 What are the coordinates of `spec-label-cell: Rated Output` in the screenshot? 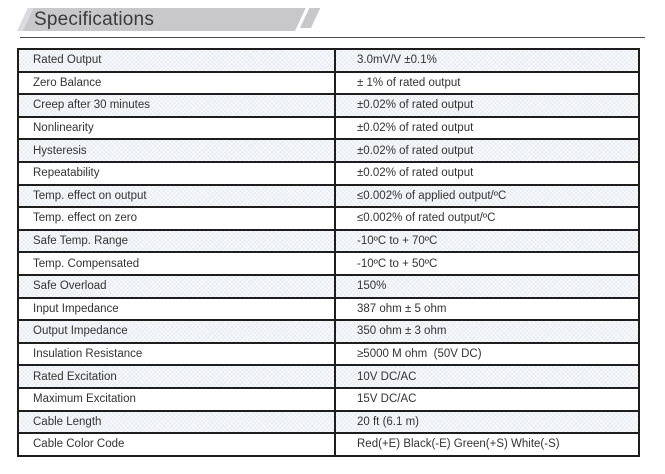 It's located at (176, 60).